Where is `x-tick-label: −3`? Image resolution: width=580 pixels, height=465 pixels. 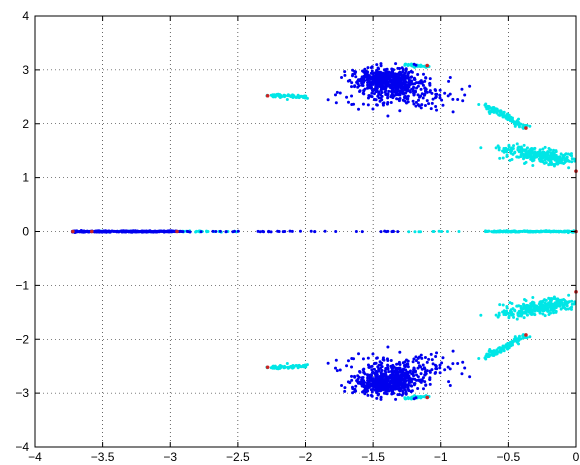
x-tick-label: −3 is located at coordinates (170, 457).